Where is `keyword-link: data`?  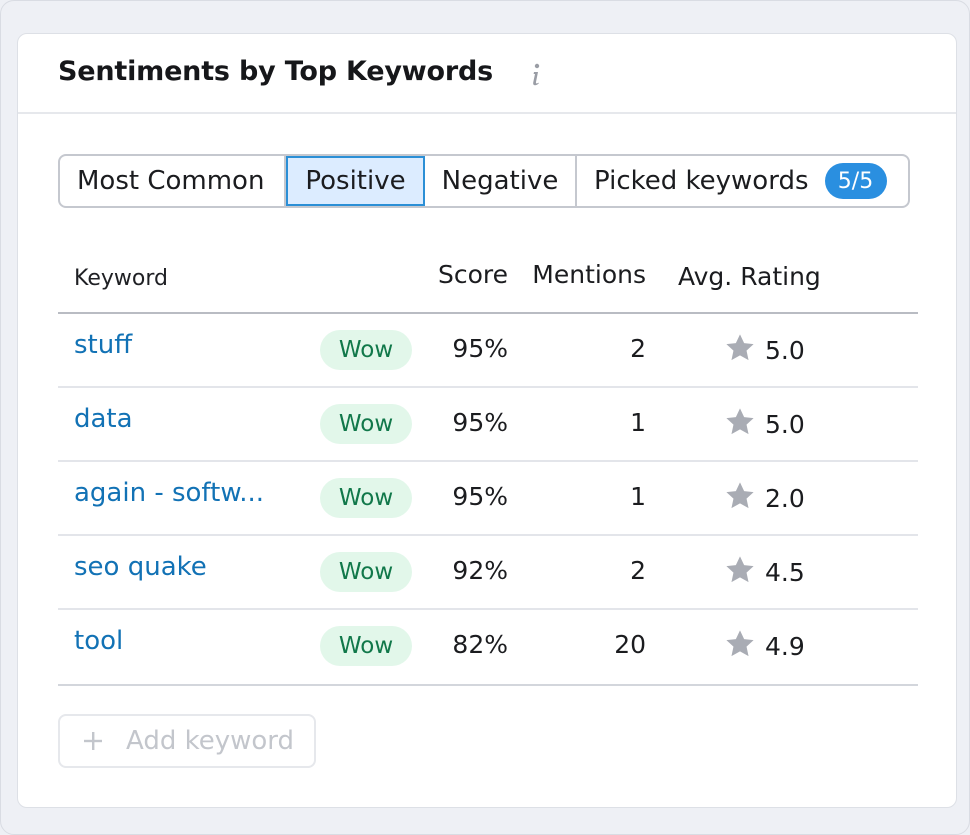
keyword-link: data is located at coordinates (103, 419).